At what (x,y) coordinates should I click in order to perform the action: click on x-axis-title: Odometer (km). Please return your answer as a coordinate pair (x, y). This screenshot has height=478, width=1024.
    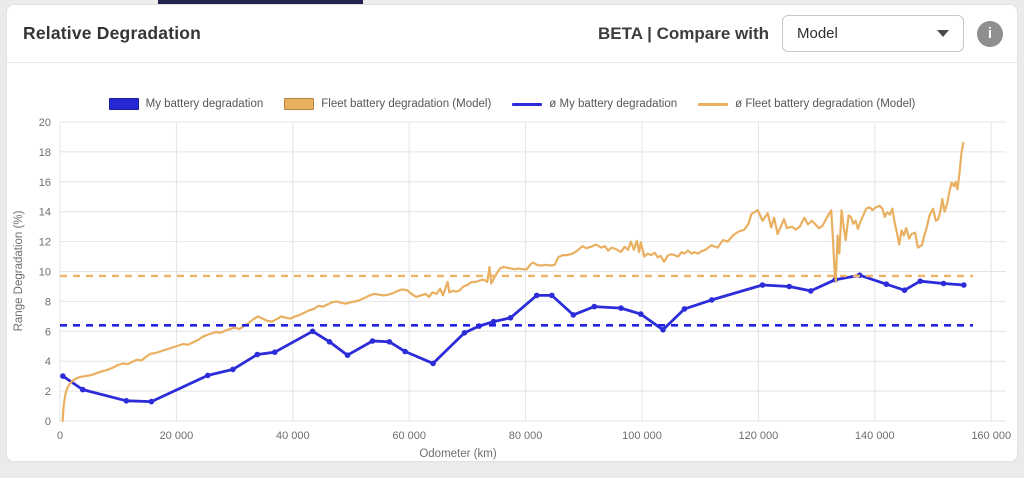
    Looking at the image, I should click on (457, 454).